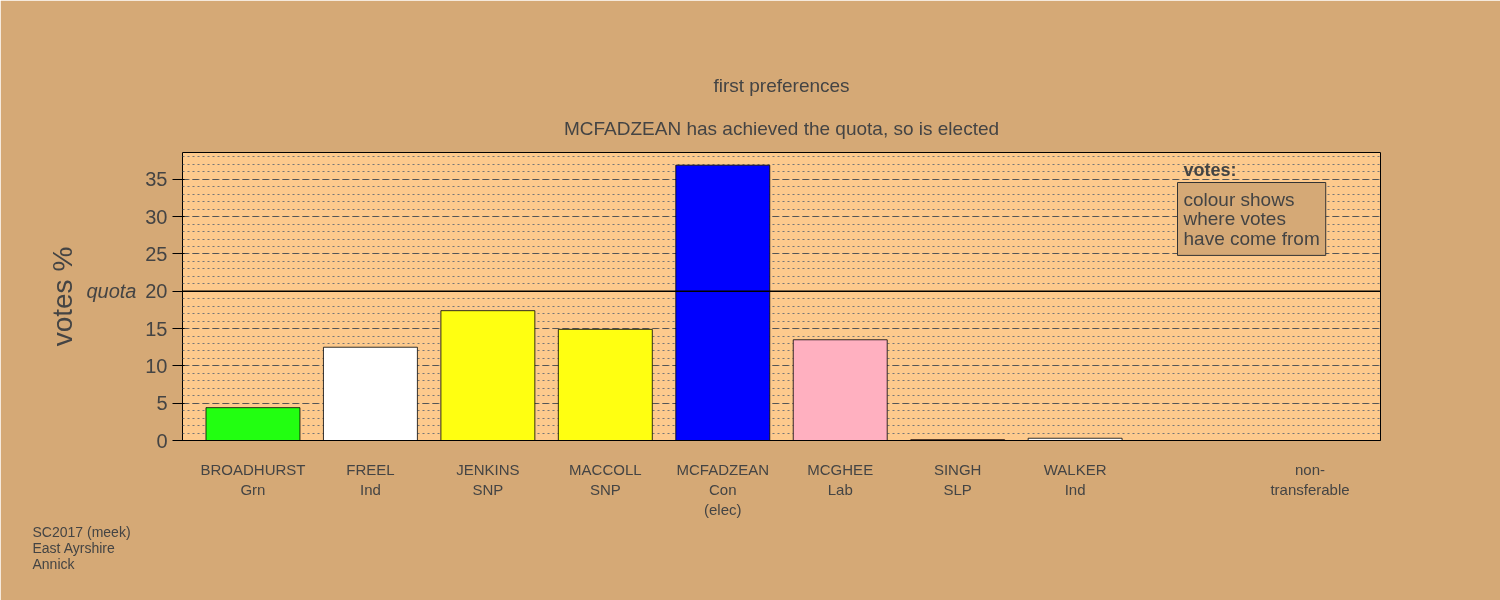 The width and height of the screenshot is (1500, 600). I want to click on y-tick-label: 25, so click(156, 253).